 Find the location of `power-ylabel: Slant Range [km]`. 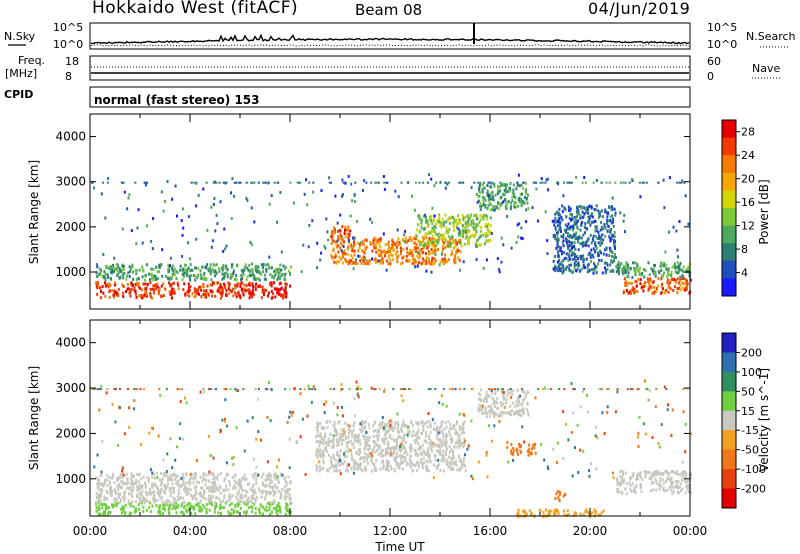

power-ylabel: Slant Range [km] is located at coordinates (34, 212).